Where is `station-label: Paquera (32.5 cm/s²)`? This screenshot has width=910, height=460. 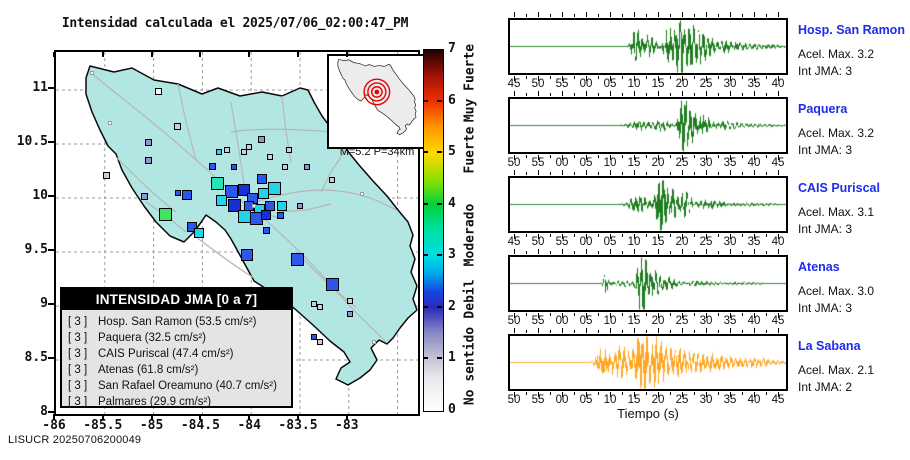 station-label: Paquera (32.5 cm/s²) is located at coordinates (152, 338).